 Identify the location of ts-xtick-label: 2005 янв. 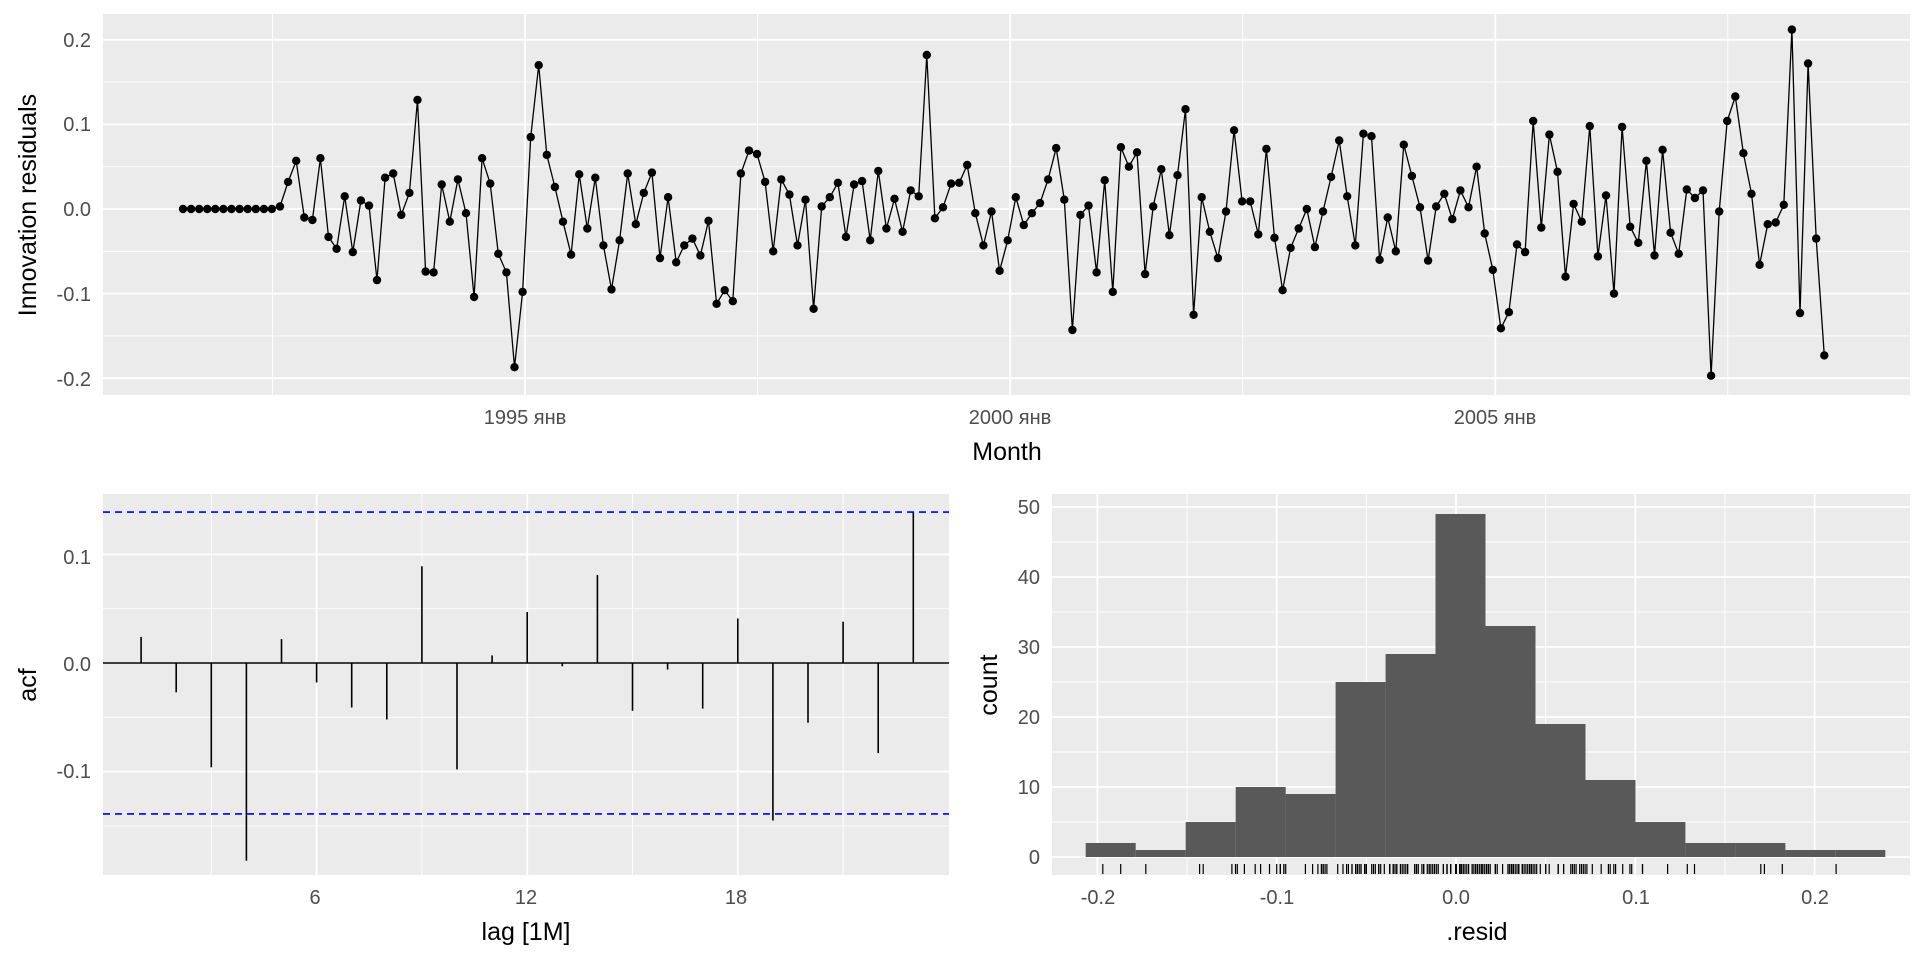
(1495, 418).